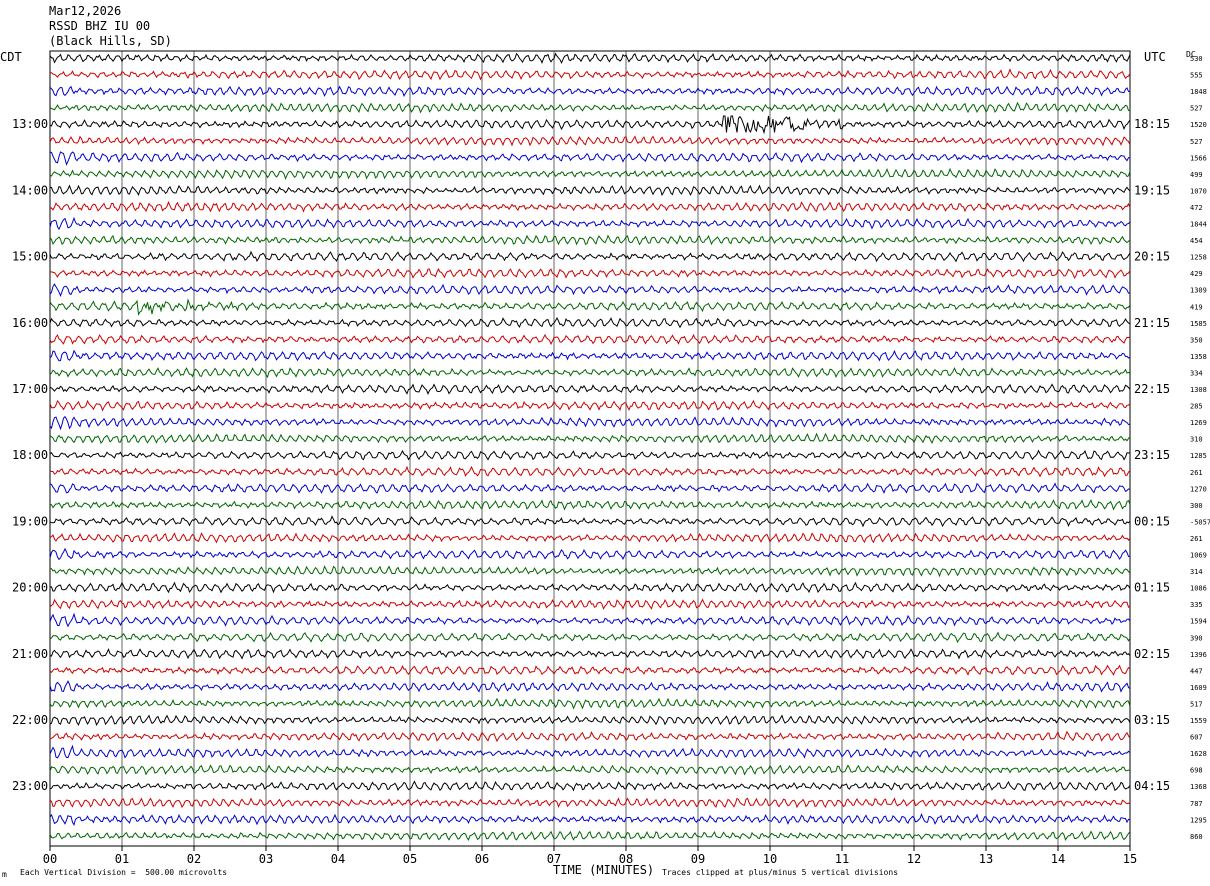 The height and width of the screenshot is (886, 1210). Describe the element at coordinates (1152, 257) in the screenshot. I see `right-hour-label-3: 20:15` at that location.